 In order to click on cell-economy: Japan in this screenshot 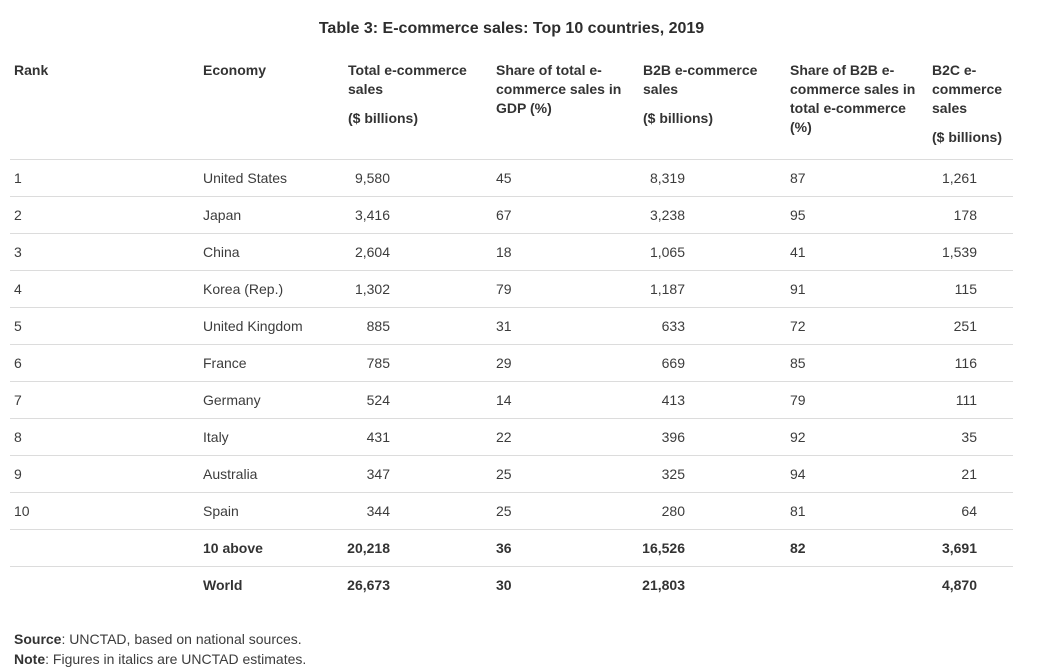, I will do `click(271, 215)`.